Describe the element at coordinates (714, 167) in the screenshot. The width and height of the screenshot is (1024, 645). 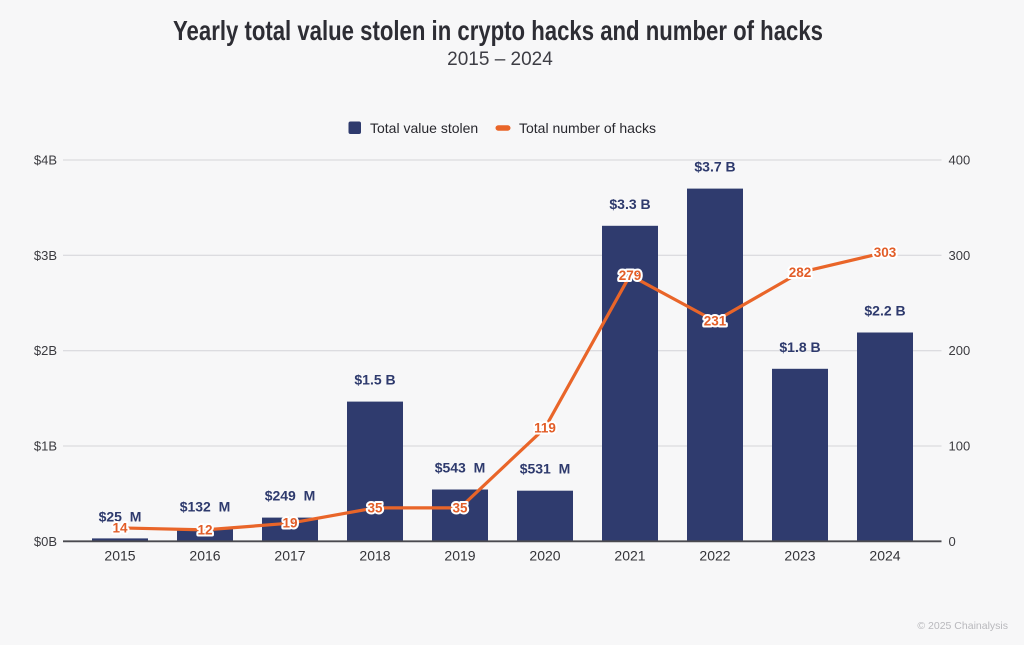
I see `svg-text: $3.7 B` at that location.